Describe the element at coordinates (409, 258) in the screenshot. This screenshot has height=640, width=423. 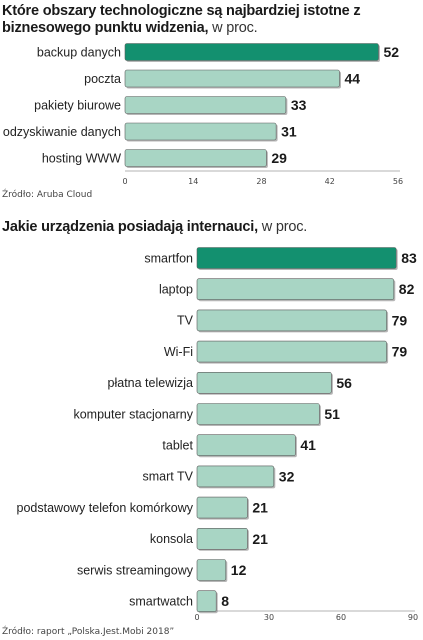
I see `chart-2-value-label: 83` at that location.